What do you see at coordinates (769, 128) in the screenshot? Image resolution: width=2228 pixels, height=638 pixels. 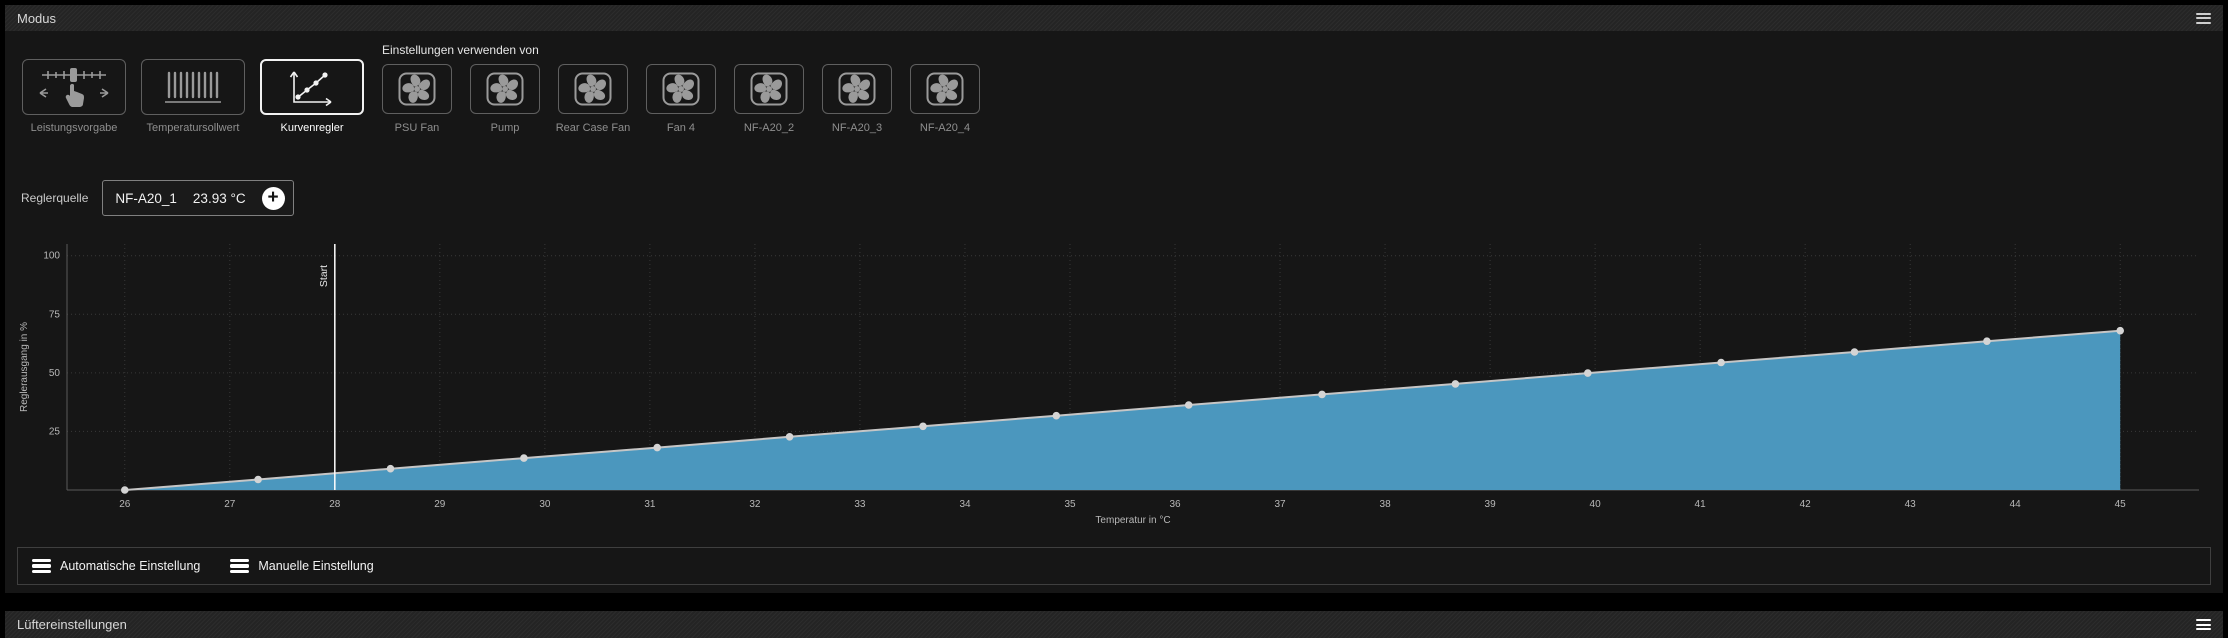 I see `fan-button-label: NF-A20_2` at bounding box center [769, 128].